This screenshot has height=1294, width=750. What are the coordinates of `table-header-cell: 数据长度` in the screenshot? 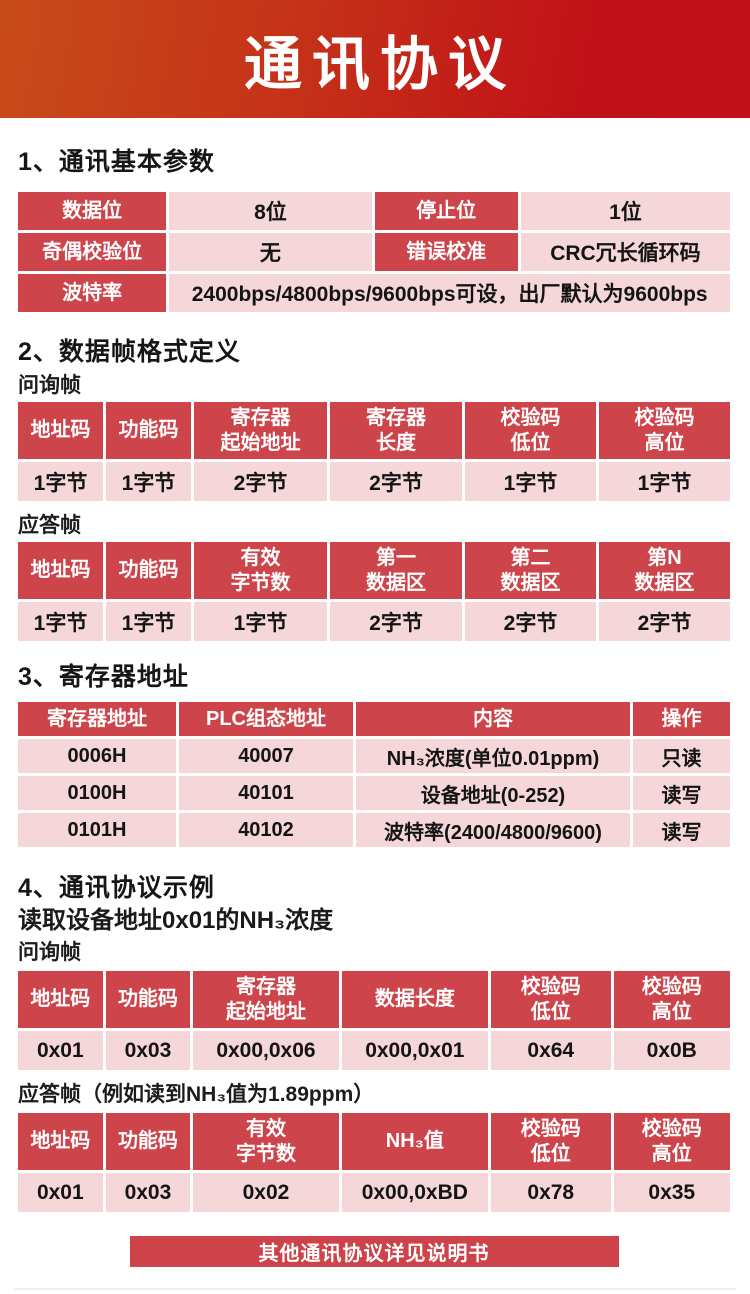 It's located at (415, 999).